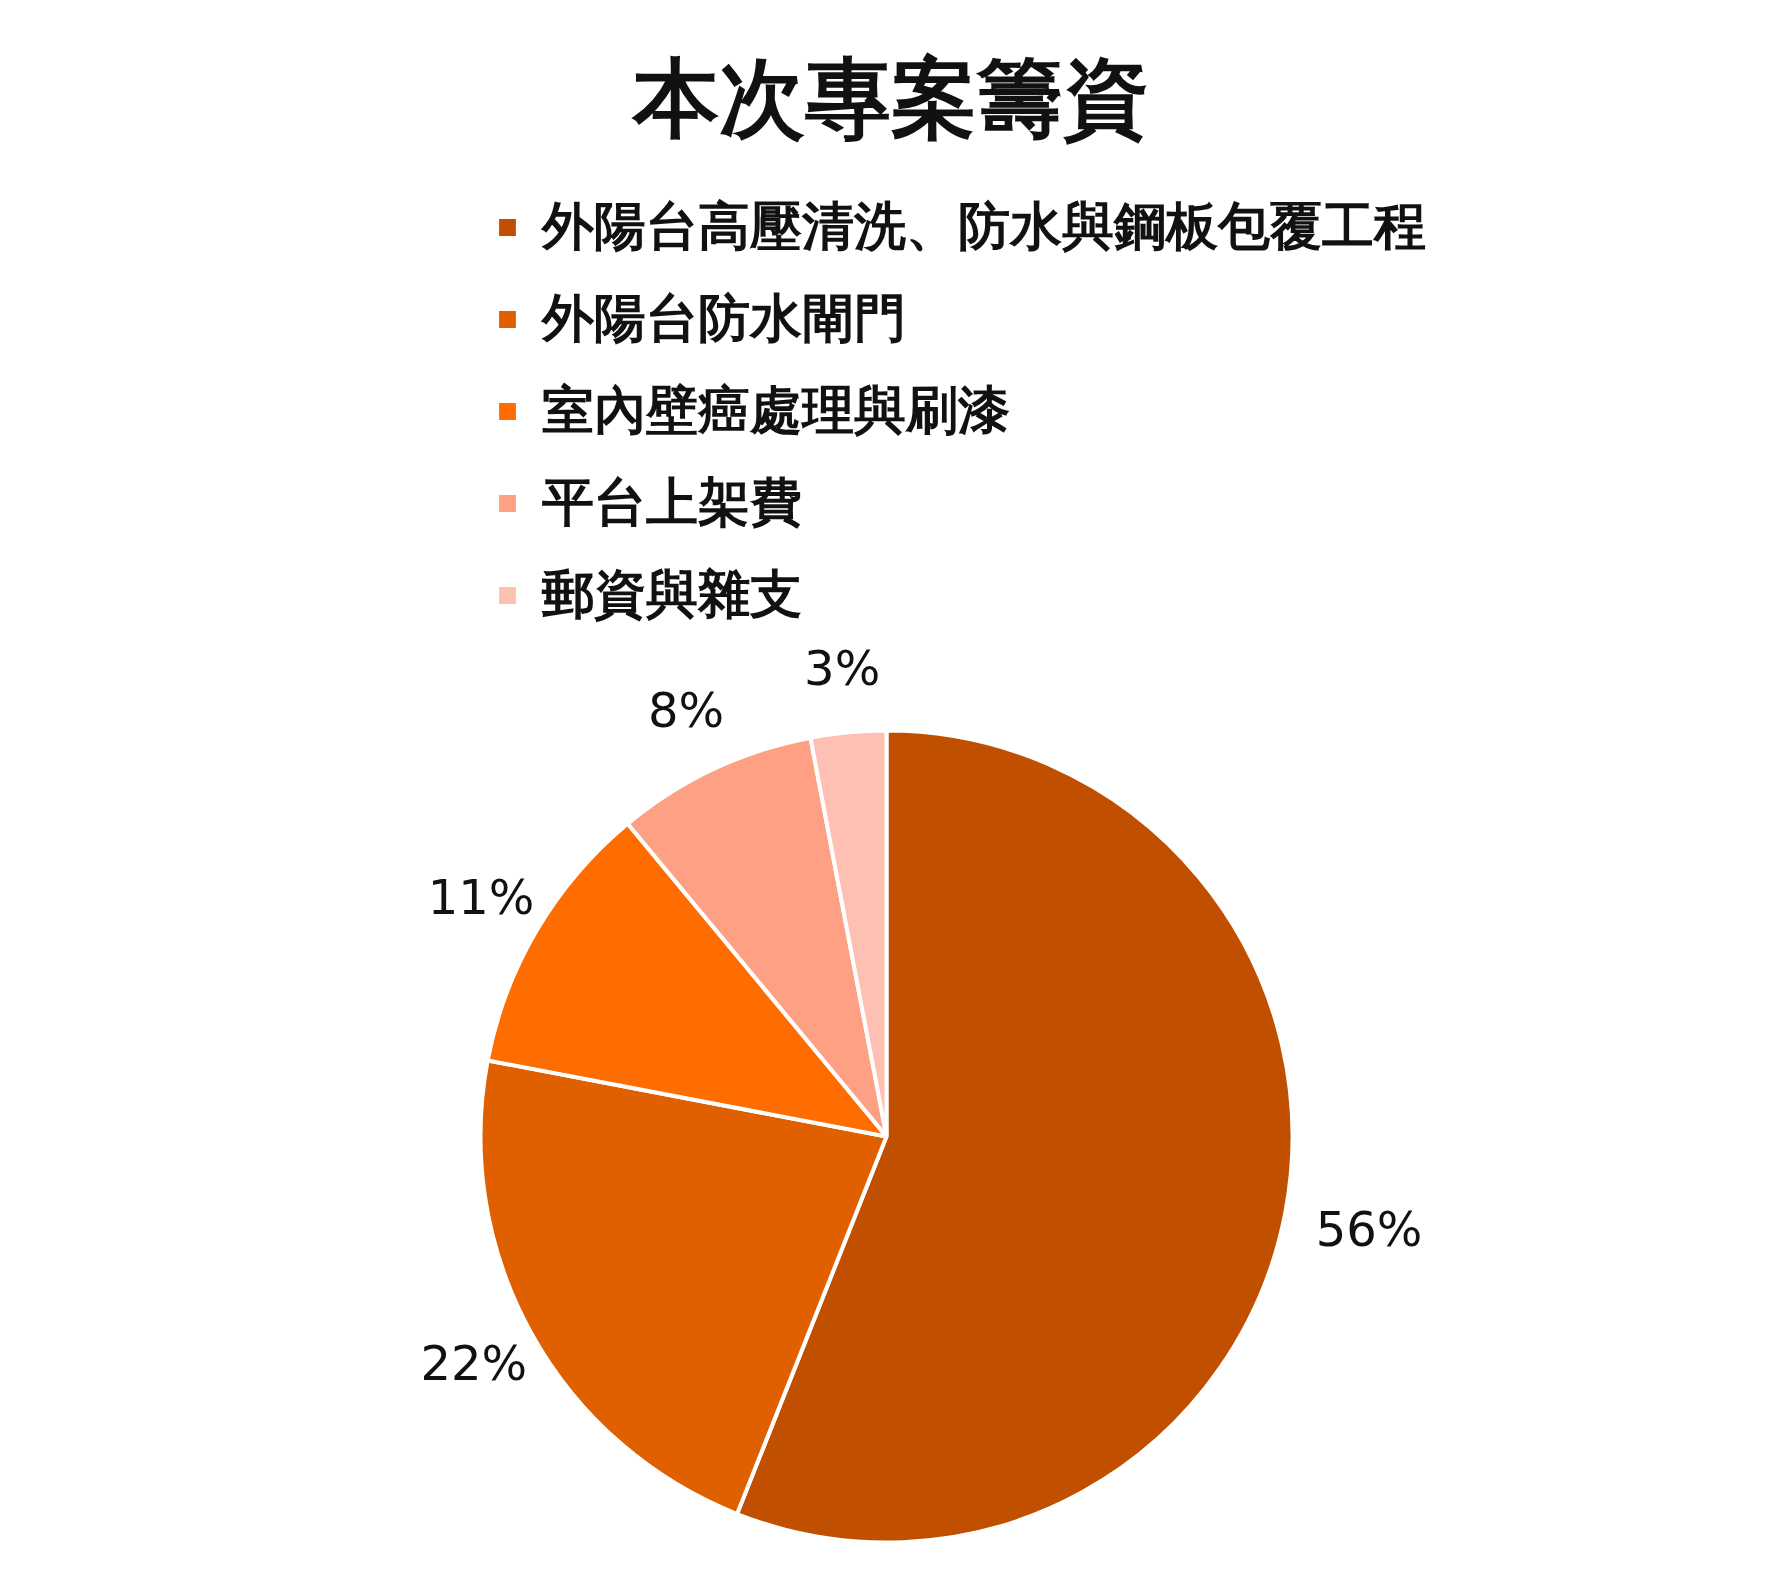 The height and width of the screenshot is (1572, 1789). What do you see at coordinates (481, 896) in the screenshot?
I see `data-label: 11%` at bounding box center [481, 896].